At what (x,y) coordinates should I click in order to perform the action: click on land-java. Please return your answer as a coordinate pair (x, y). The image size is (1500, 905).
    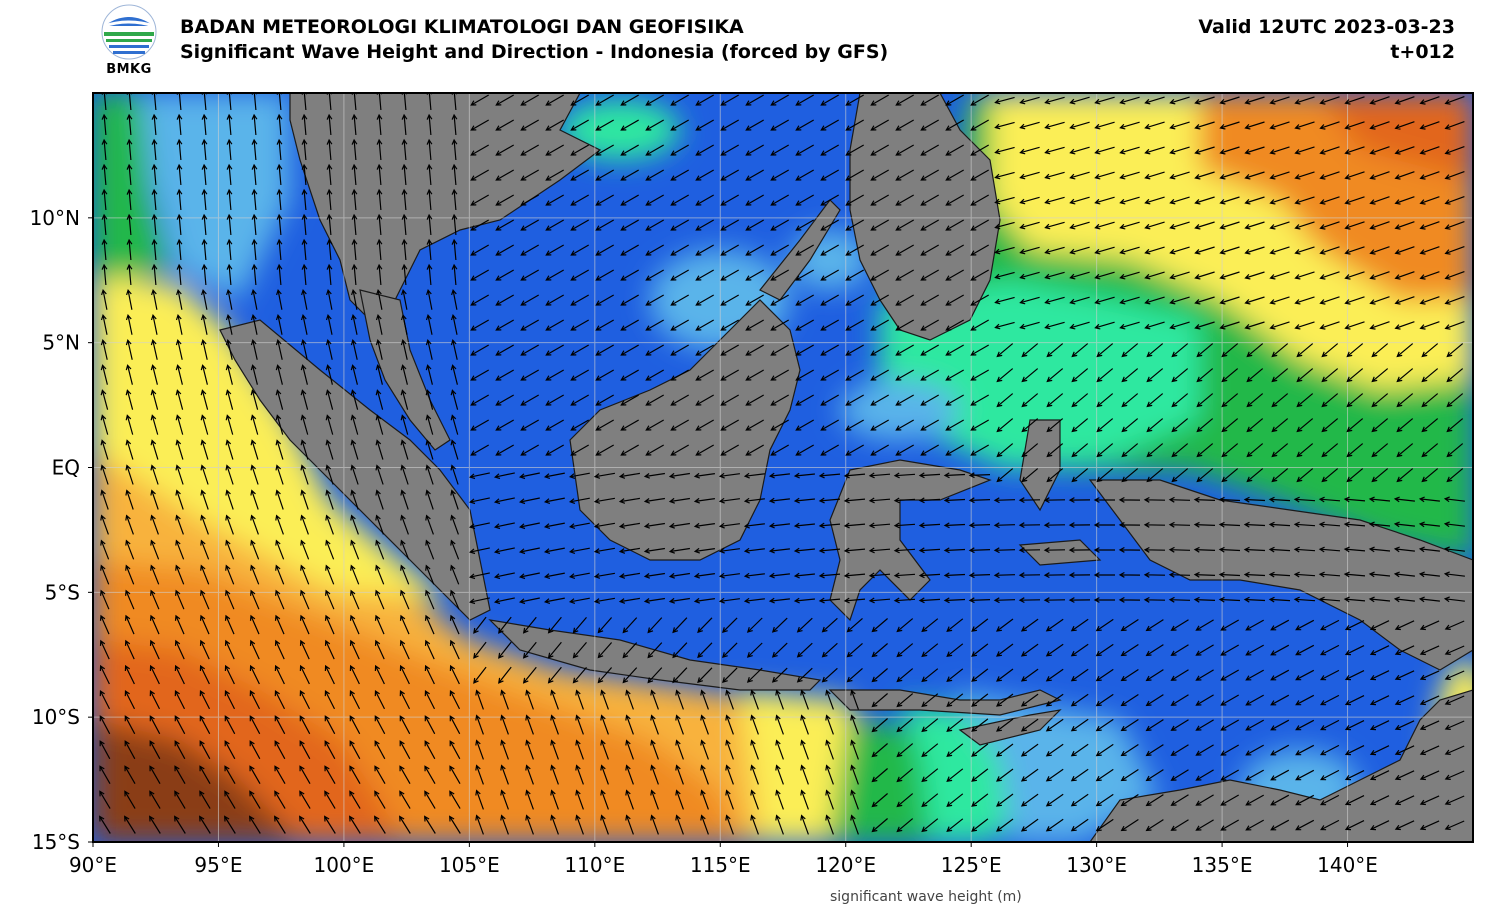
    Looking at the image, I should click on (655, 655).